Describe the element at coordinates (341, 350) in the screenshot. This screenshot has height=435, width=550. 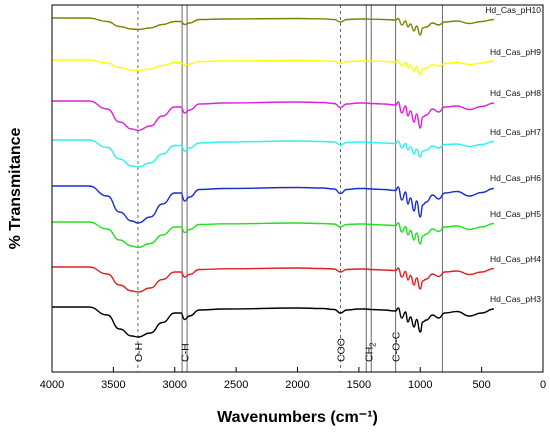
I see `band-label: COO` at that location.